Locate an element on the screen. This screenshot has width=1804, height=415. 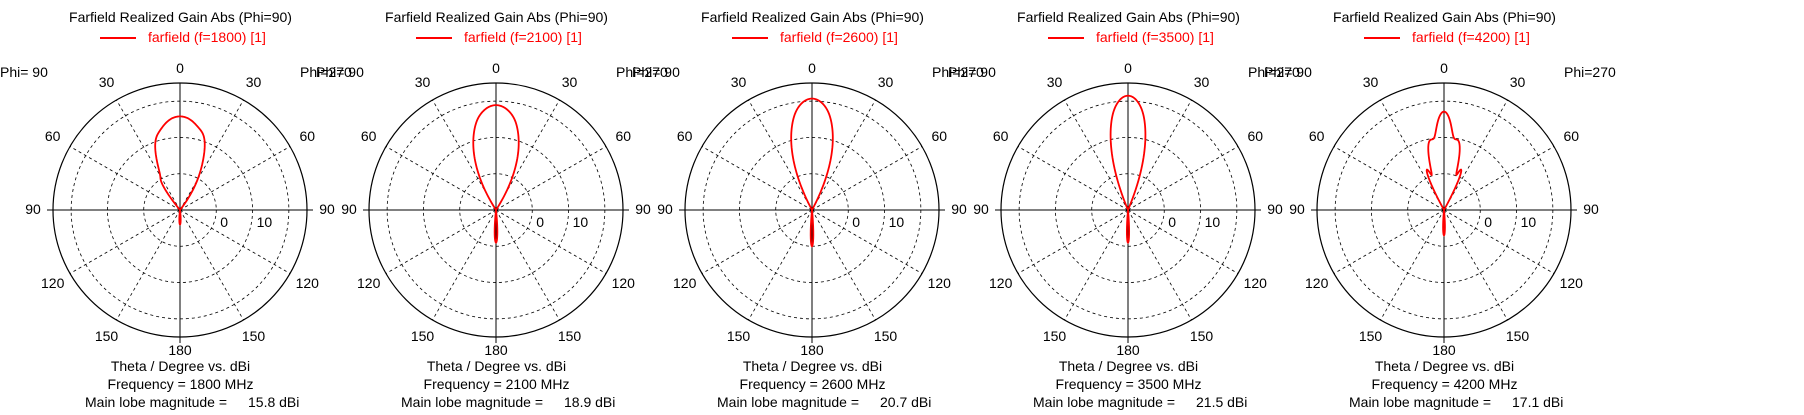
legend-label: farfield (f=2100) [1] is located at coordinates (523, 37).